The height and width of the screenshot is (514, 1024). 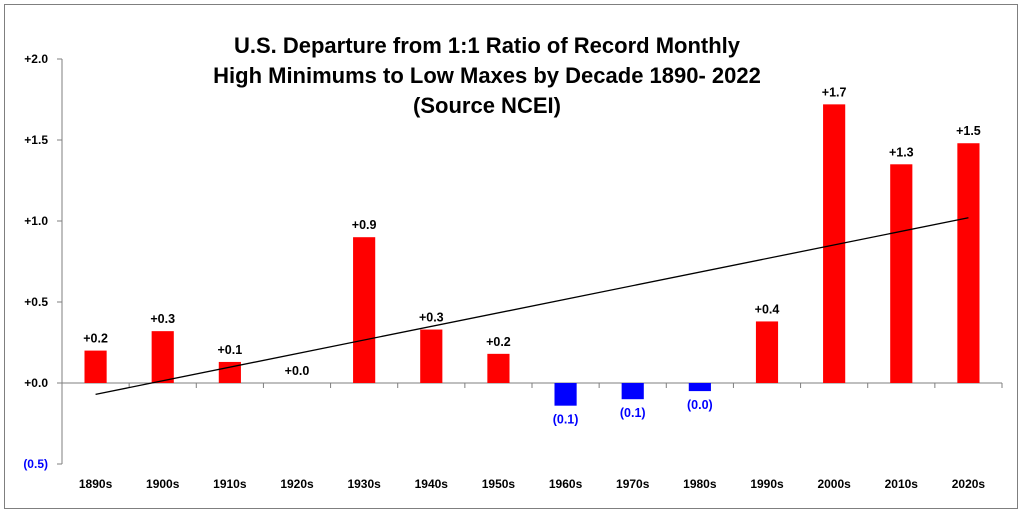 I want to click on y-tick-label: +1.0, so click(x=36, y=221).